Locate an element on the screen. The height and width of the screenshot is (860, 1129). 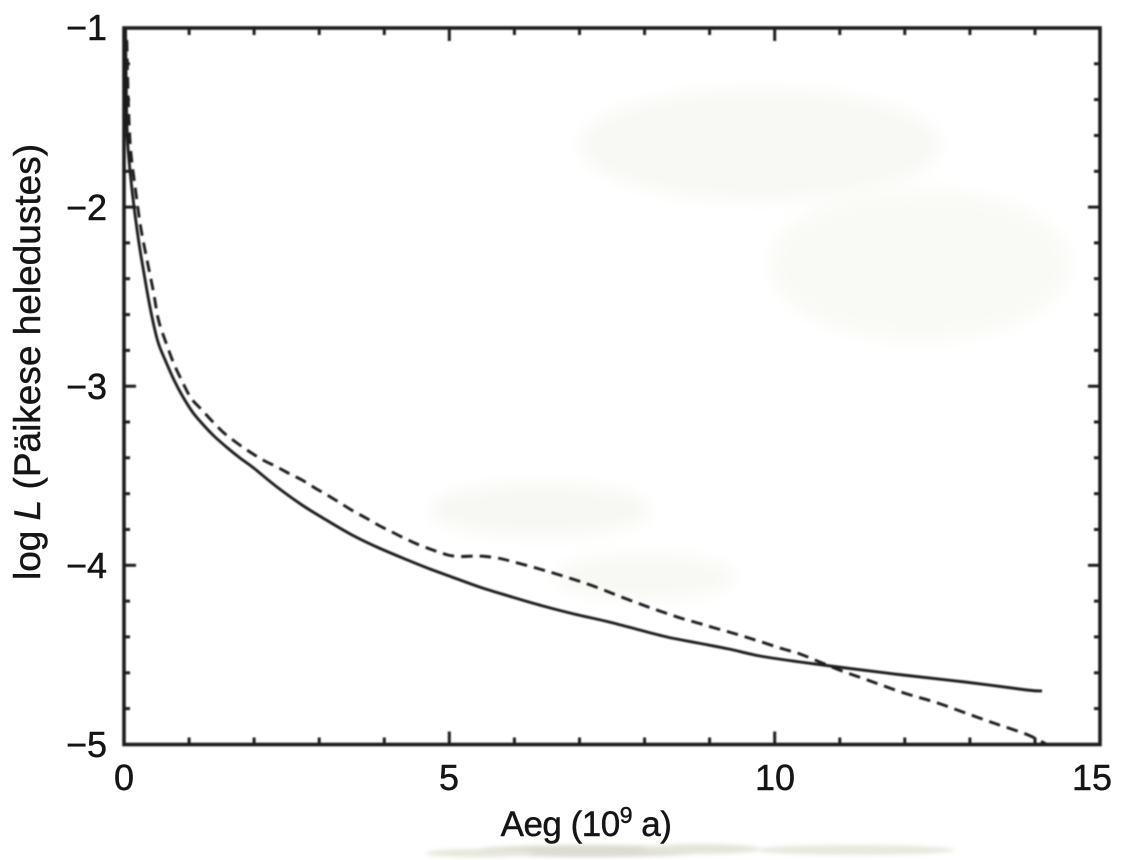
svg-text: log L (Päikese heledustes) is located at coordinates (27, 362).